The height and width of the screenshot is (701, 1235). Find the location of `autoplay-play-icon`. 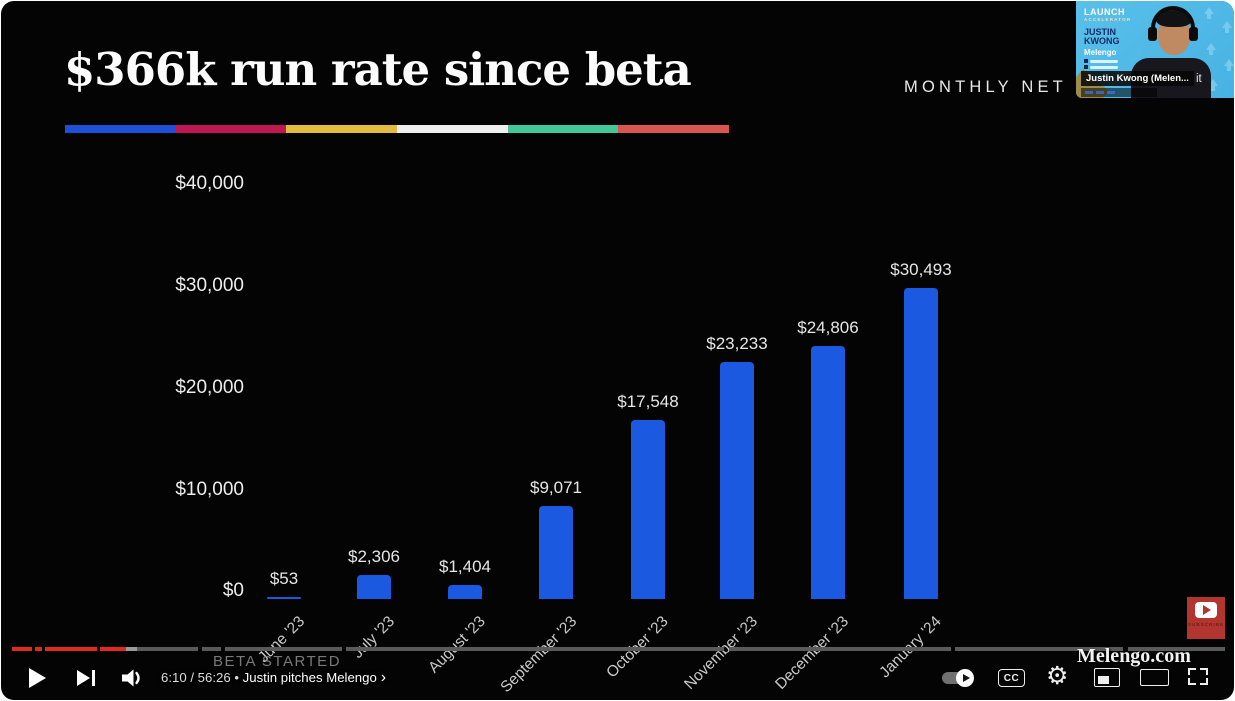

autoplay-play-icon is located at coordinates (966, 678).